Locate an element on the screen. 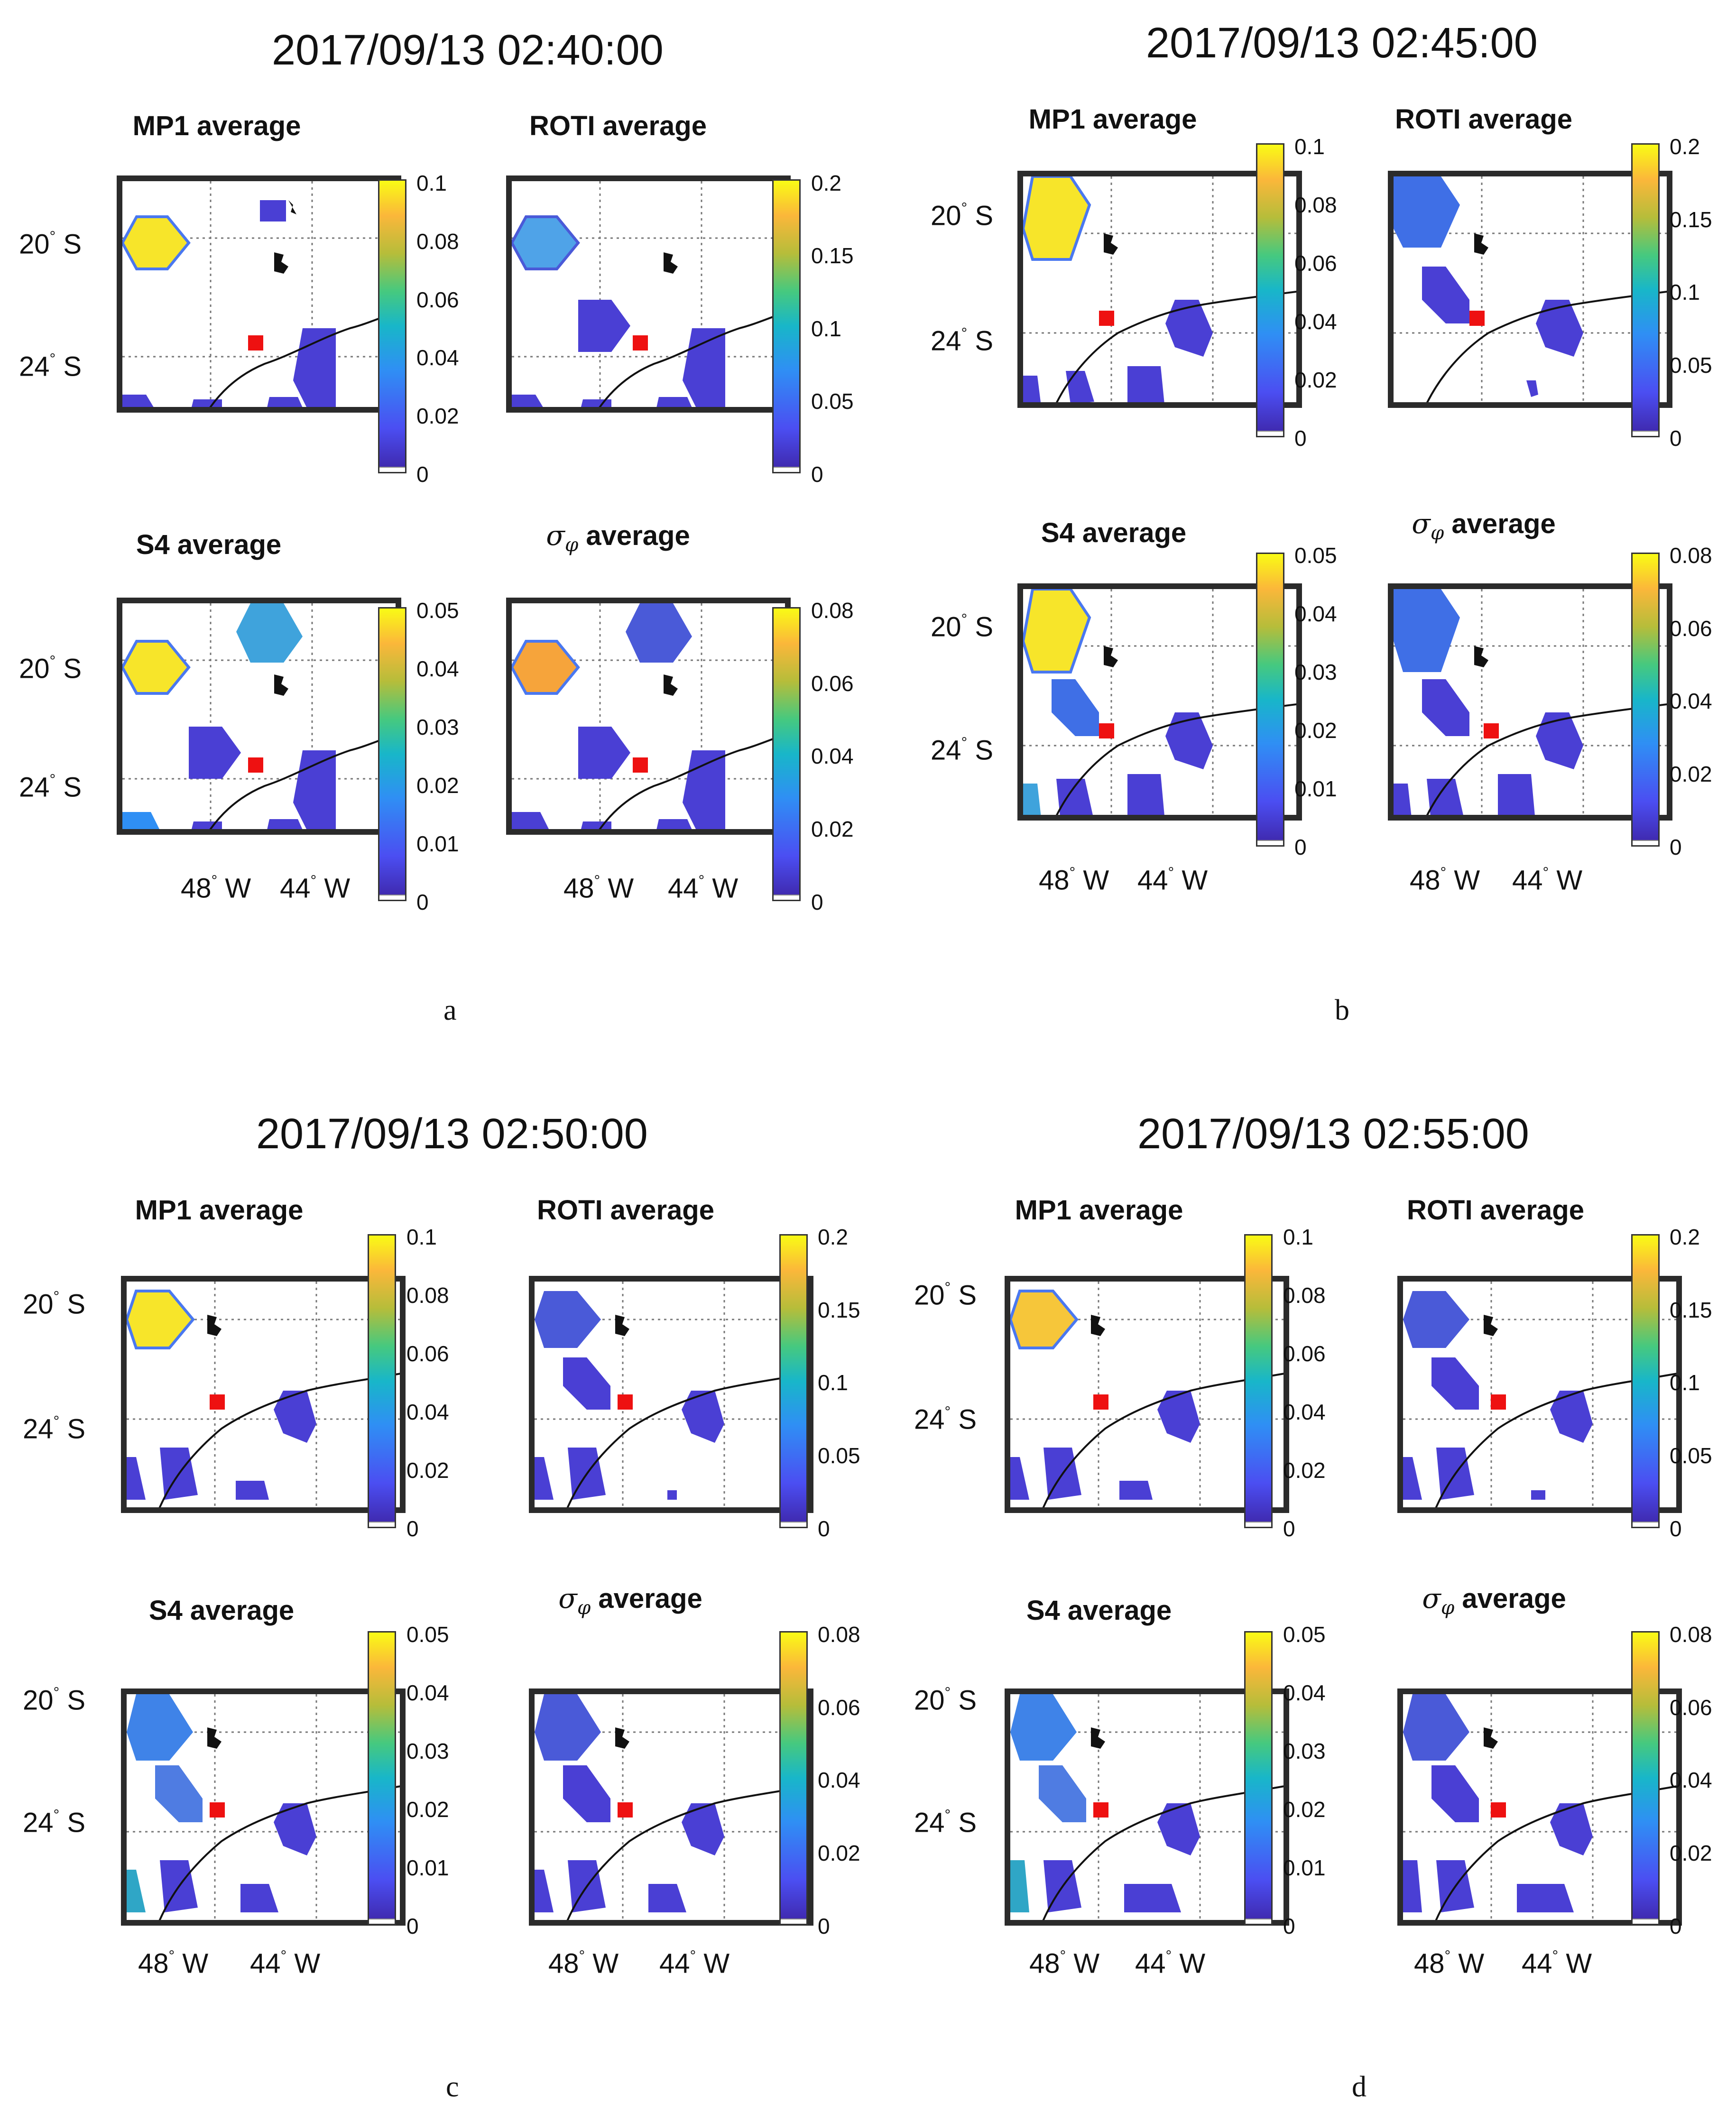 Image resolution: width=1736 pixels, height=2122 pixels. group-b-title: 2017/09/13 02:45:00 is located at coordinates (1342, 43).